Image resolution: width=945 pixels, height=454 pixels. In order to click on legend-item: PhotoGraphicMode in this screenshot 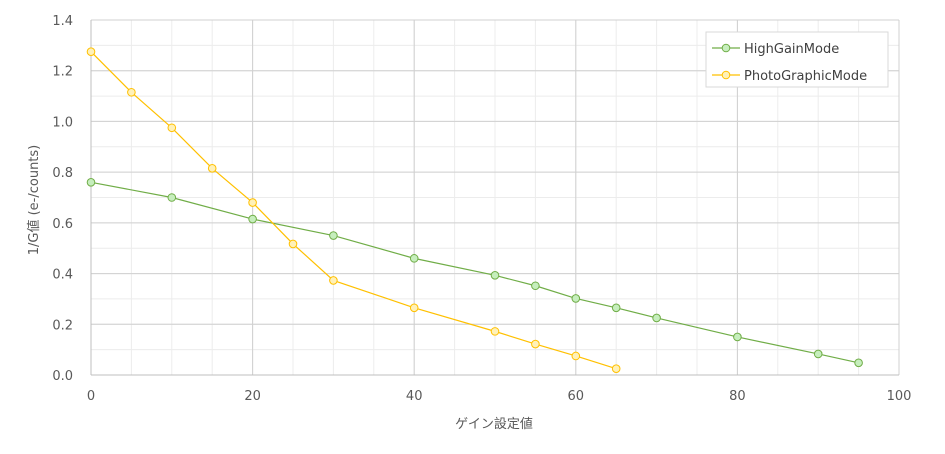, I will do `click(789, 76)`.